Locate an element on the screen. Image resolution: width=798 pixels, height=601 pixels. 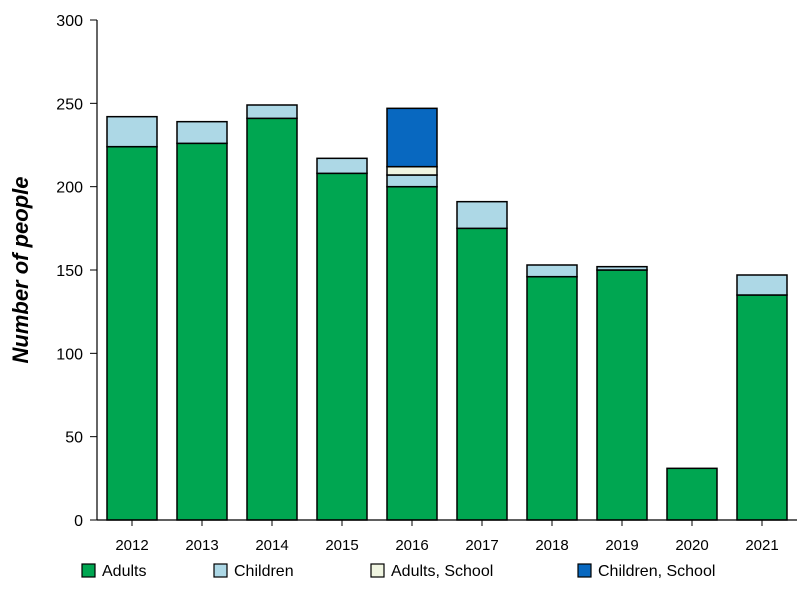
legend-label-children: Children is located at coordinates (264, 571).